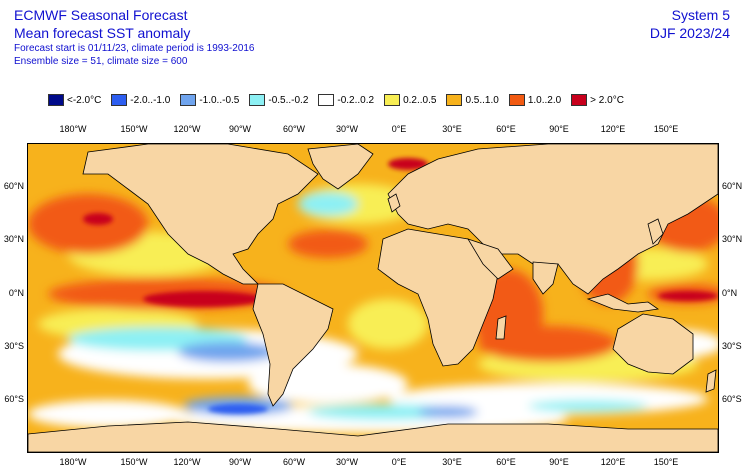 The image size is (746, 470). Describe the element at coordinates (101, 15) in the screenshot. I see `title-line1: ECMWF Seasonal Forecast` at that location.